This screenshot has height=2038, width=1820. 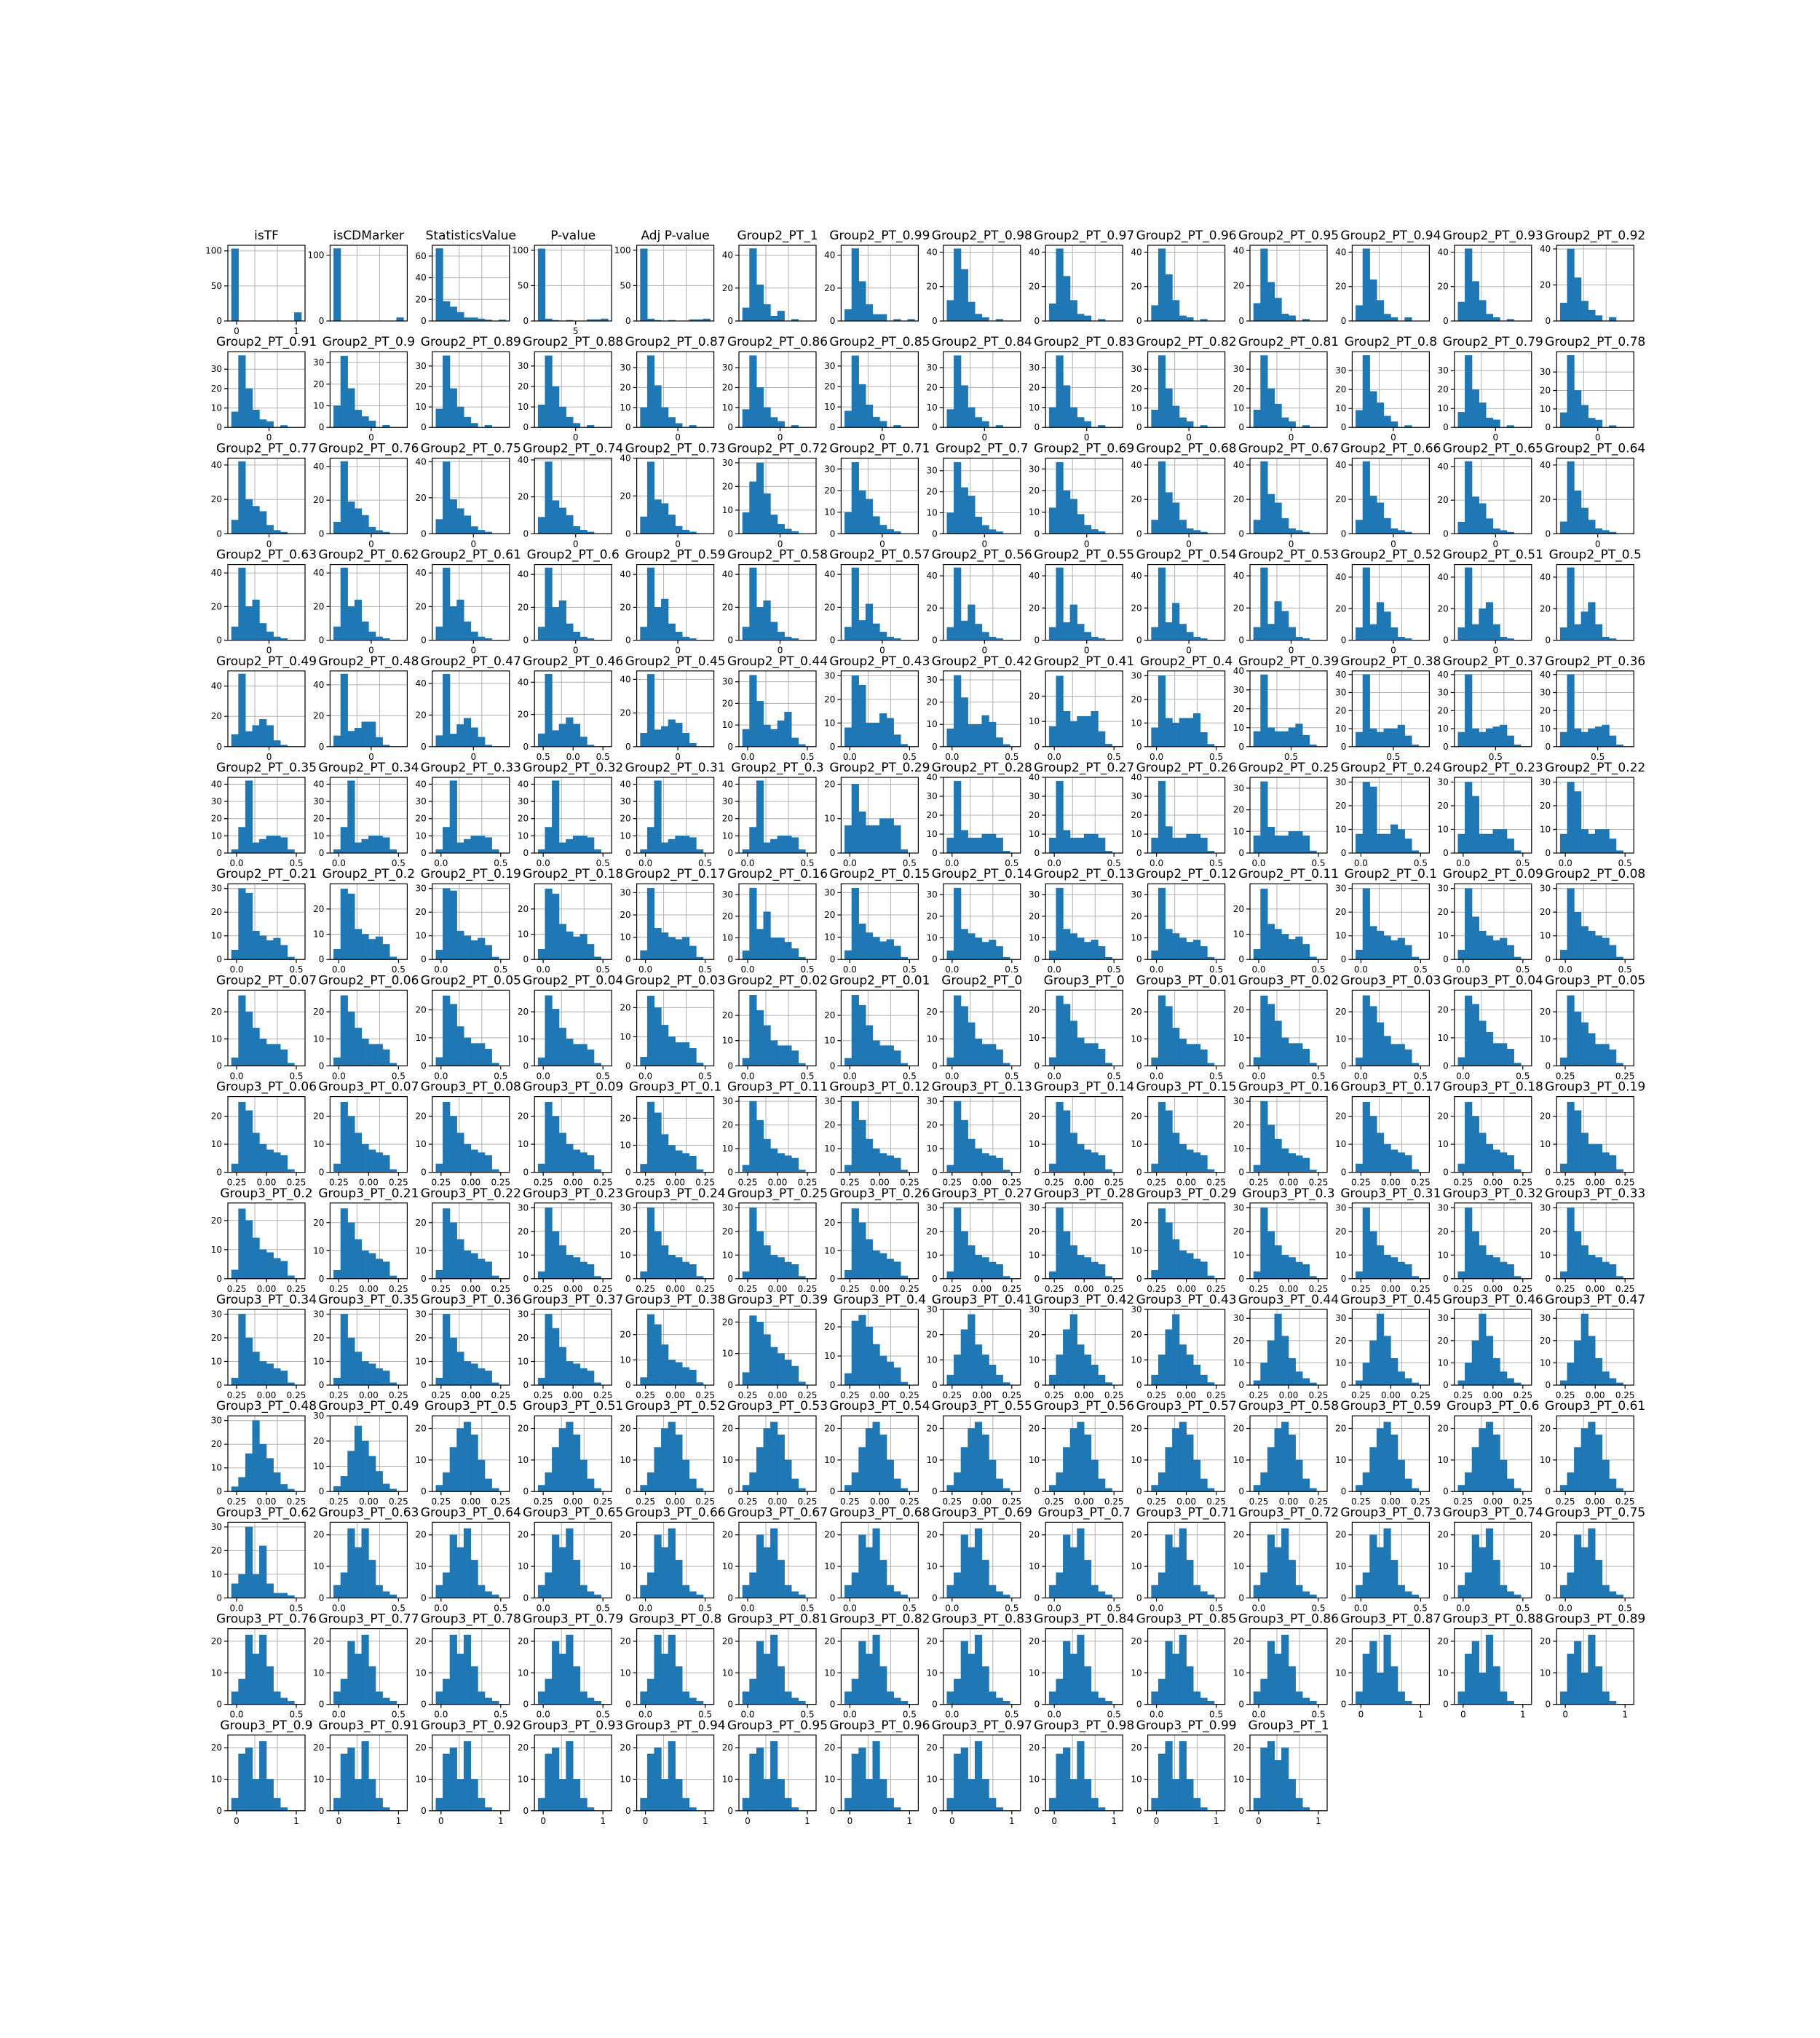 I want to click on x-tick-label: 0.00, so click(x=369, y=1289).